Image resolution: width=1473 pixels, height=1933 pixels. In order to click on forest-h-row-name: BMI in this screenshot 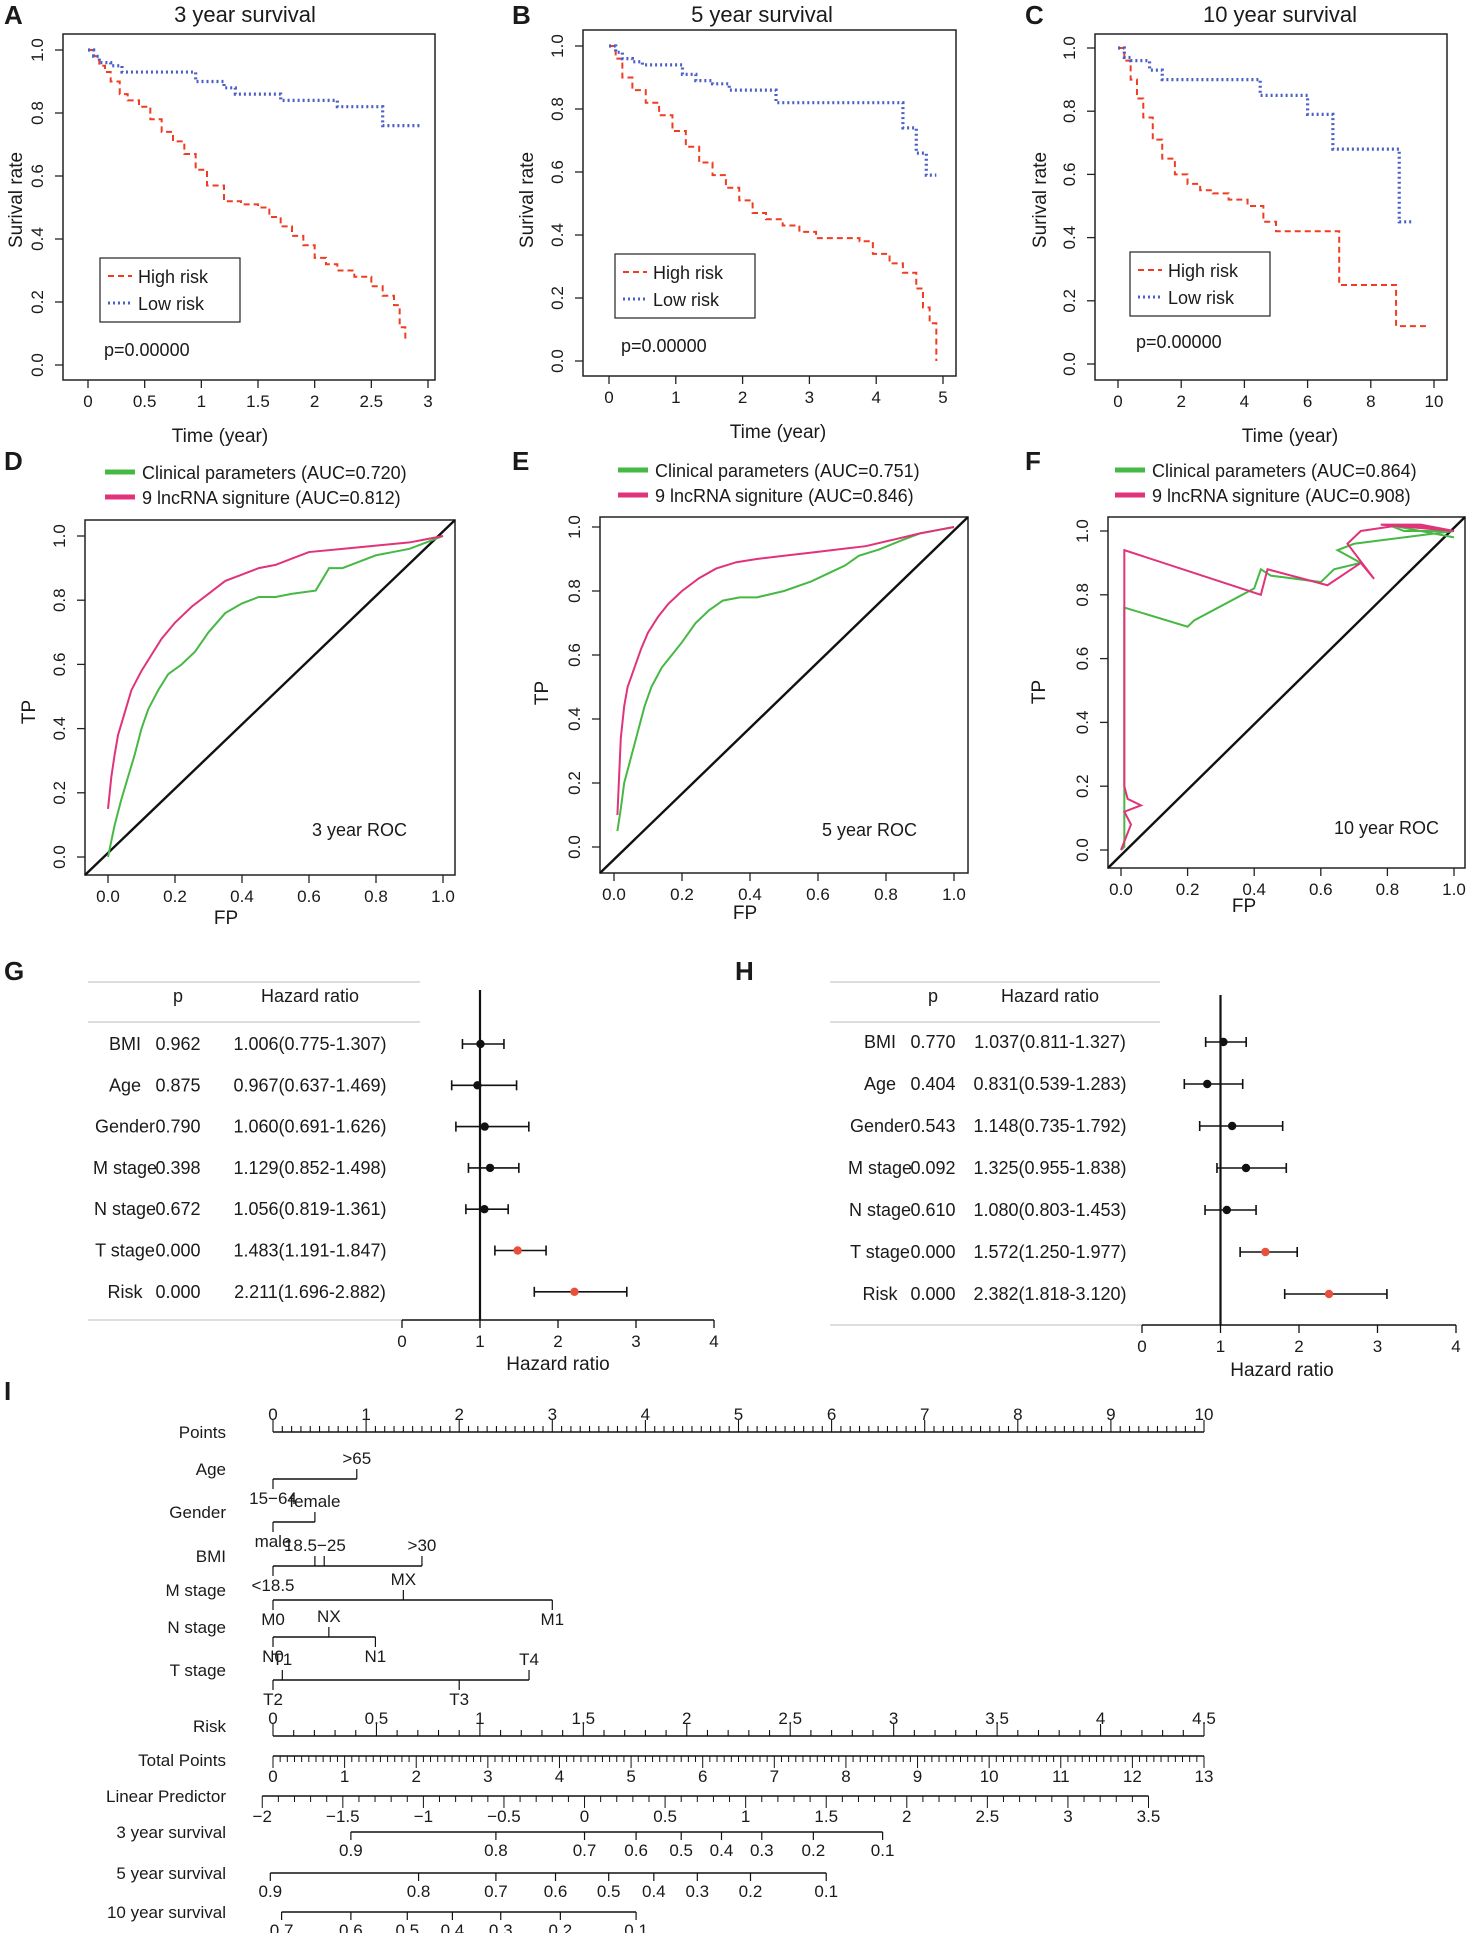, I will do `click(880, 1042)`.